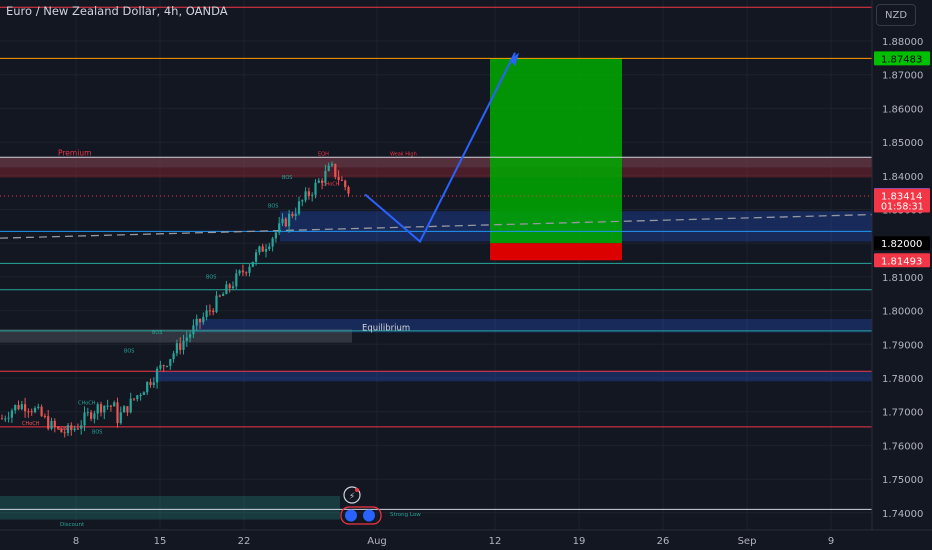 The height and width of the screenshot is (550, 932). I want to click on annotation-label: Premium, so click(74, 152).